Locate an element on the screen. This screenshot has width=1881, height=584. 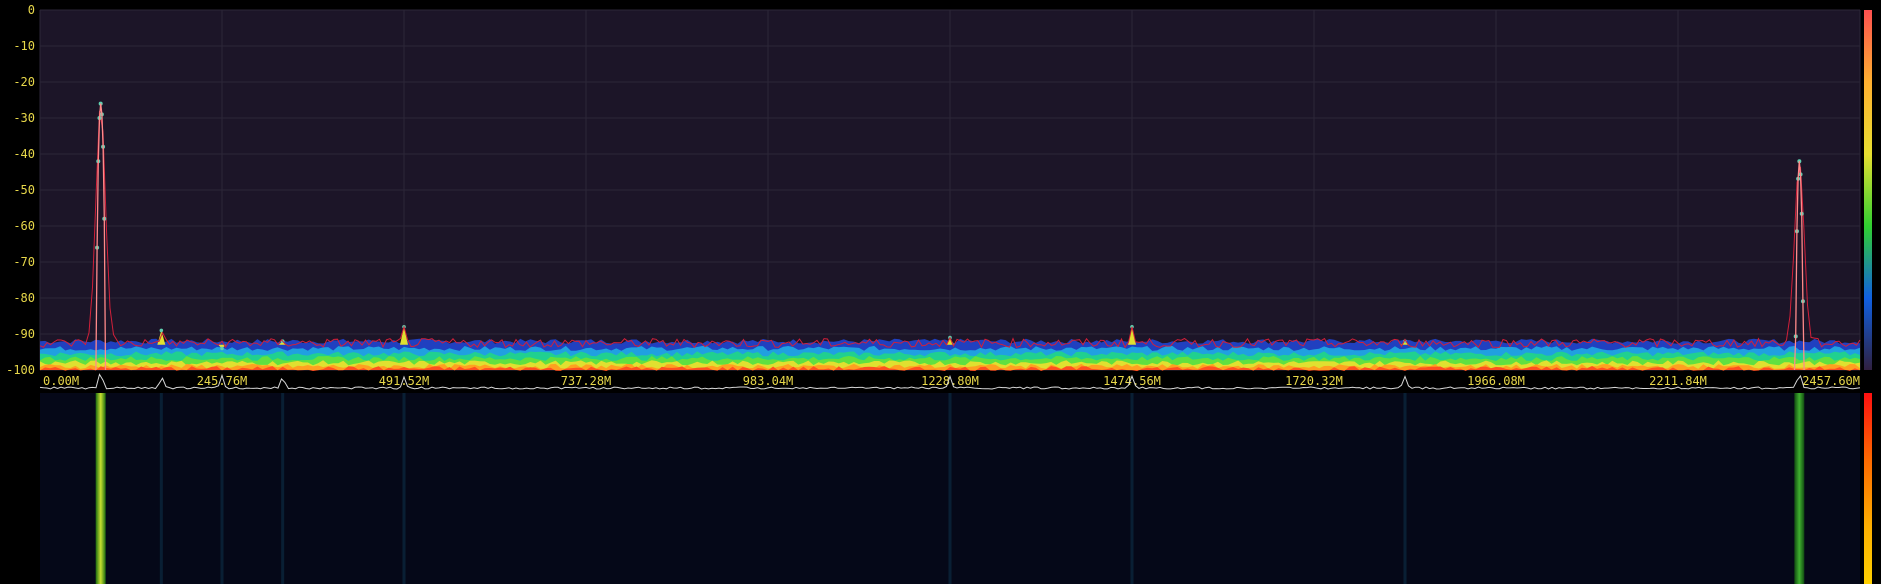
colorbar-top is located at coordinates (1868, 190).